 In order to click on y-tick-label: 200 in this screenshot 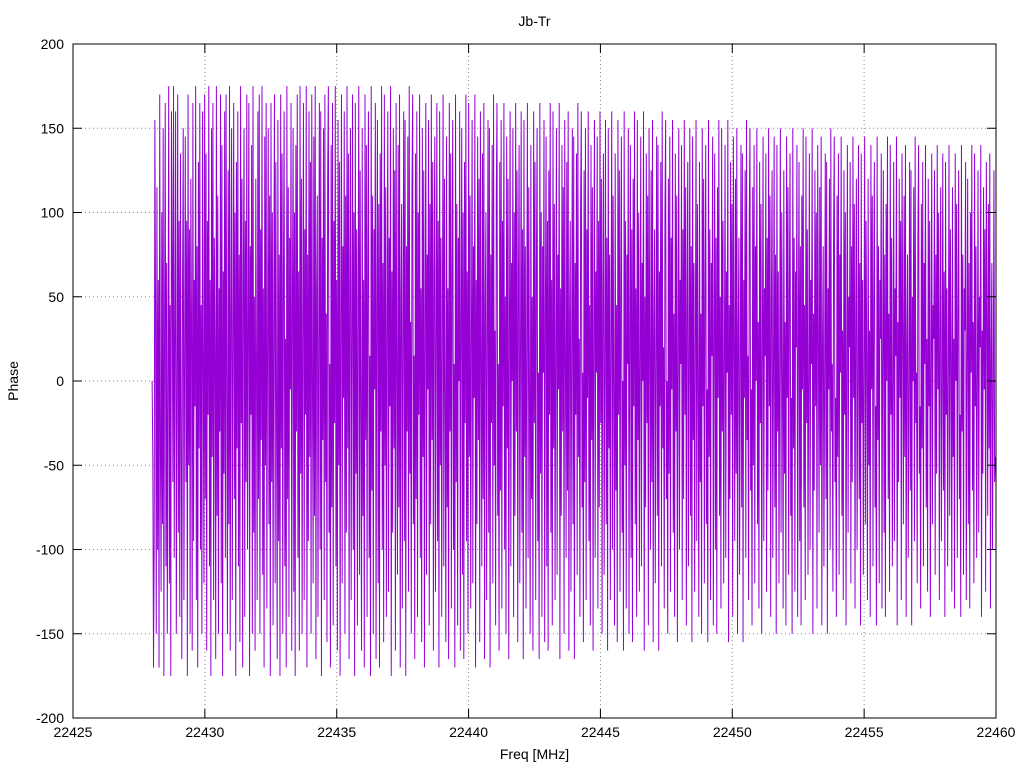, I will do `click(53, 44)`.